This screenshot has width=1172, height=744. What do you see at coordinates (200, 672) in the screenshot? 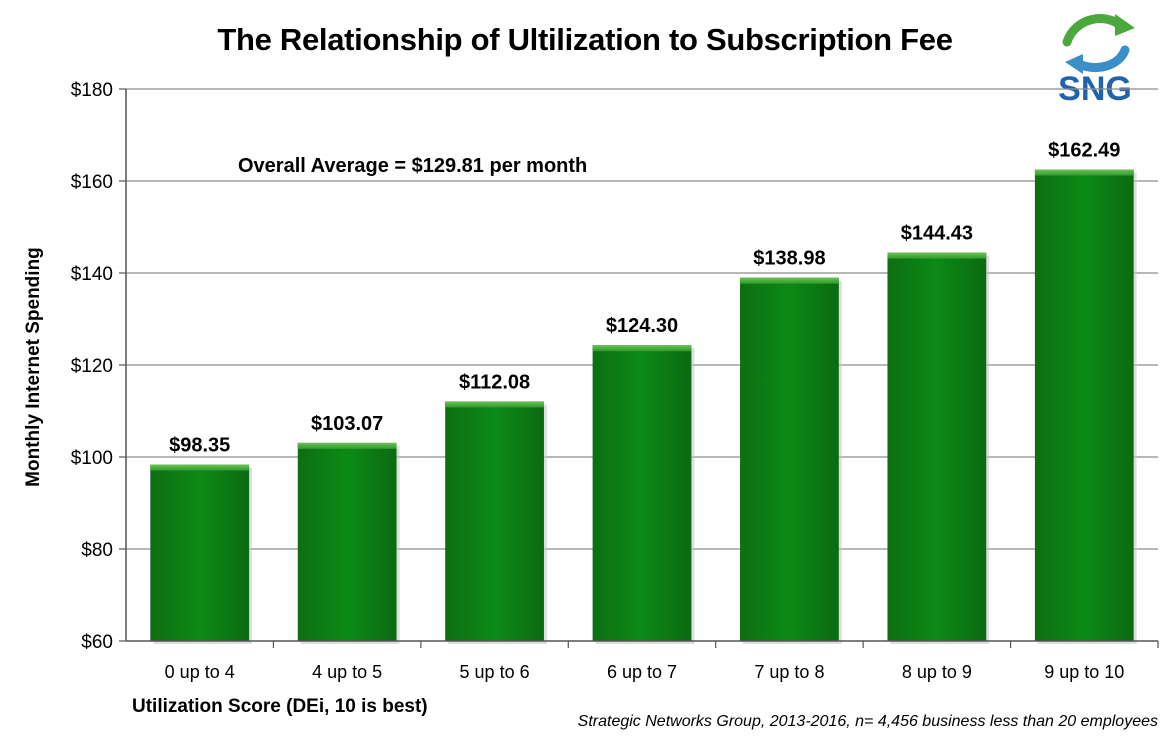
I see `x-tick-label: 0 up to 4` at bounding box center [200, 672].